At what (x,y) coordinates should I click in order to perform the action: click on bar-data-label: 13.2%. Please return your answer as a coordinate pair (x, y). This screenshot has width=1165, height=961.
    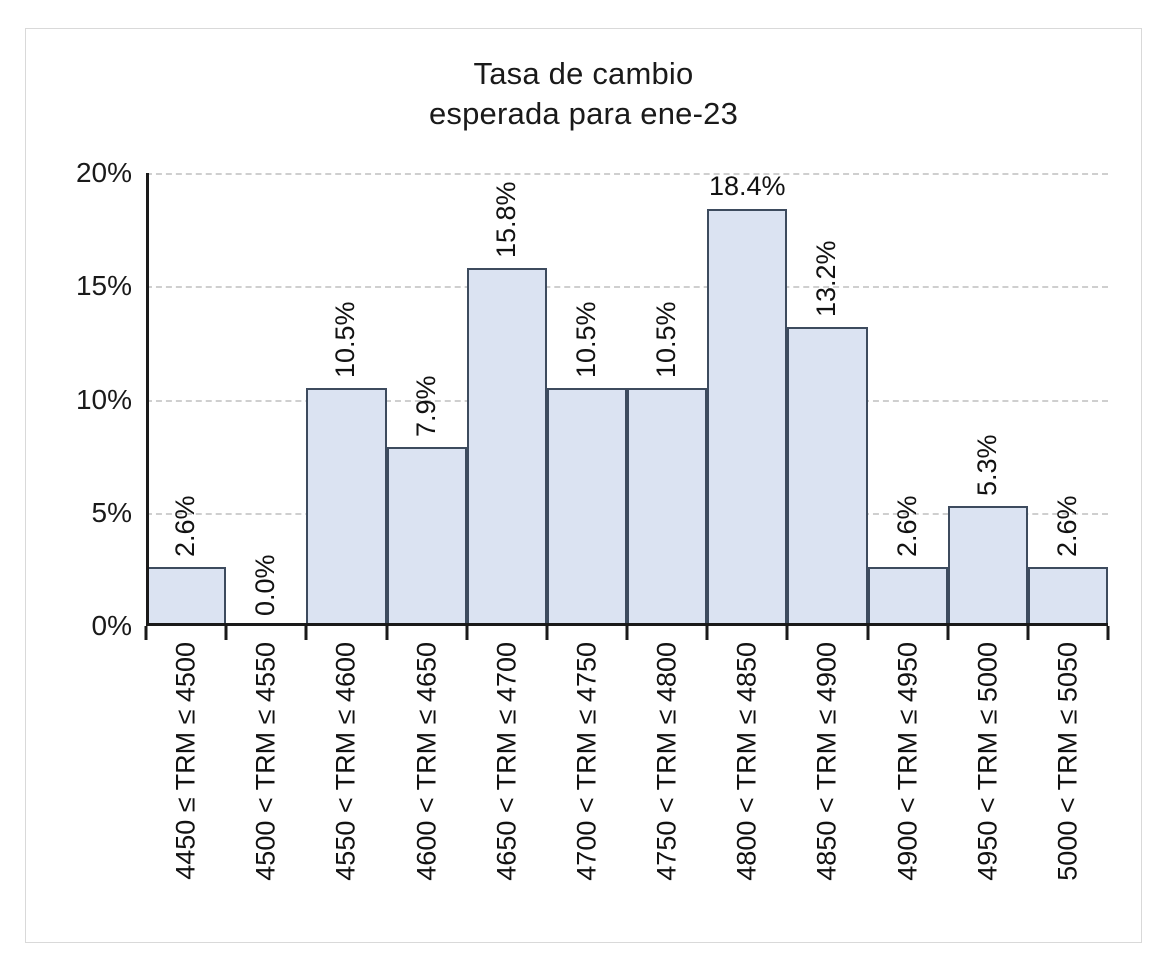
    Looking at the image, I should click on (826, 279).